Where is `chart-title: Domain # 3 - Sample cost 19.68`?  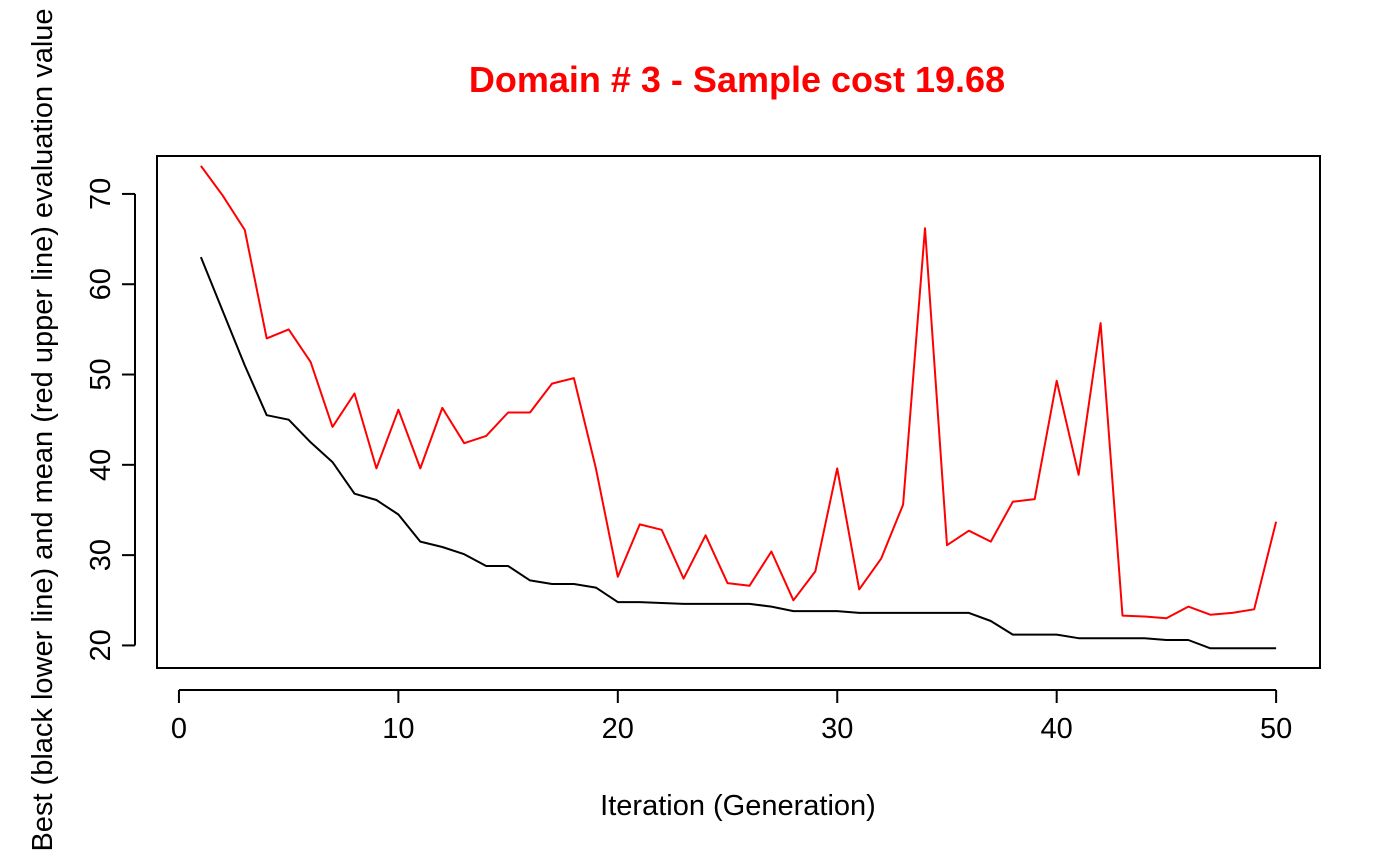
chart-title: Domain # 3 - Sample cost 19.68 is located at coordinates (737, 79).